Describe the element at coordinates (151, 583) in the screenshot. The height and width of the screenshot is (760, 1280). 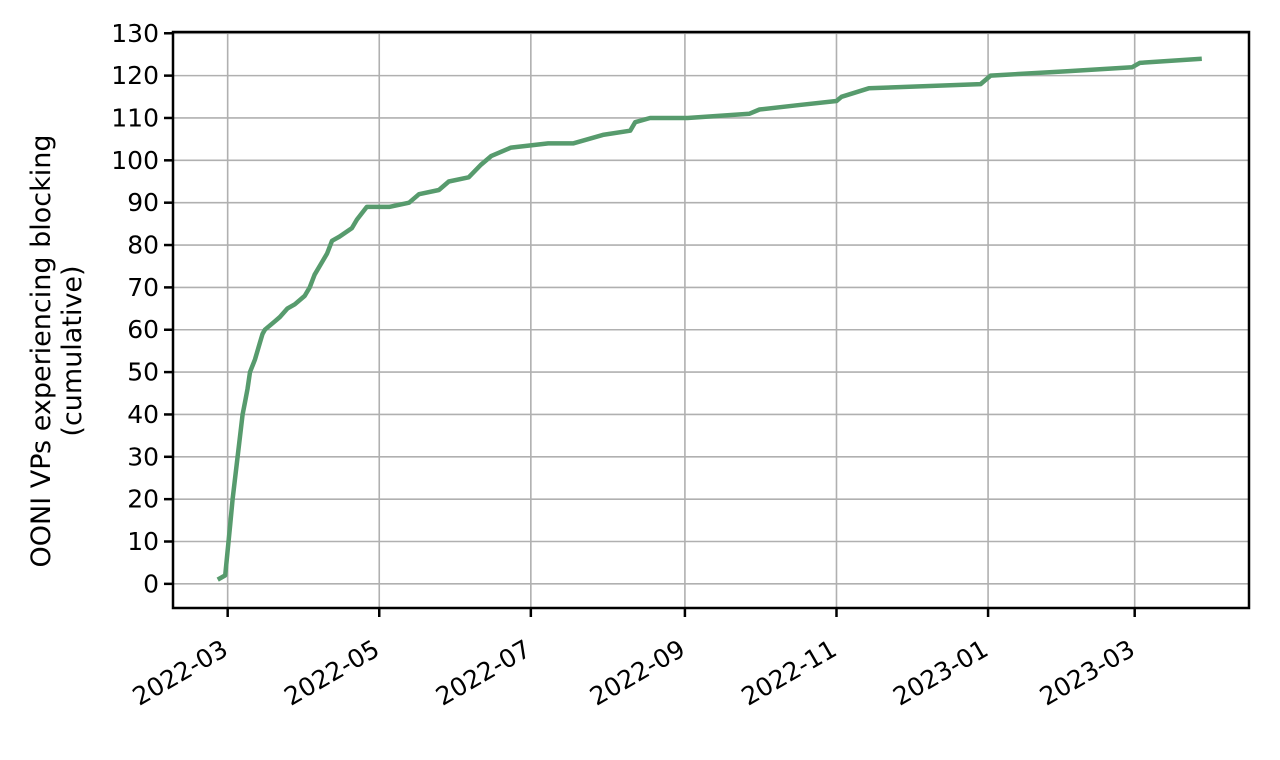
I see `y-tick-label: 0` at that location.